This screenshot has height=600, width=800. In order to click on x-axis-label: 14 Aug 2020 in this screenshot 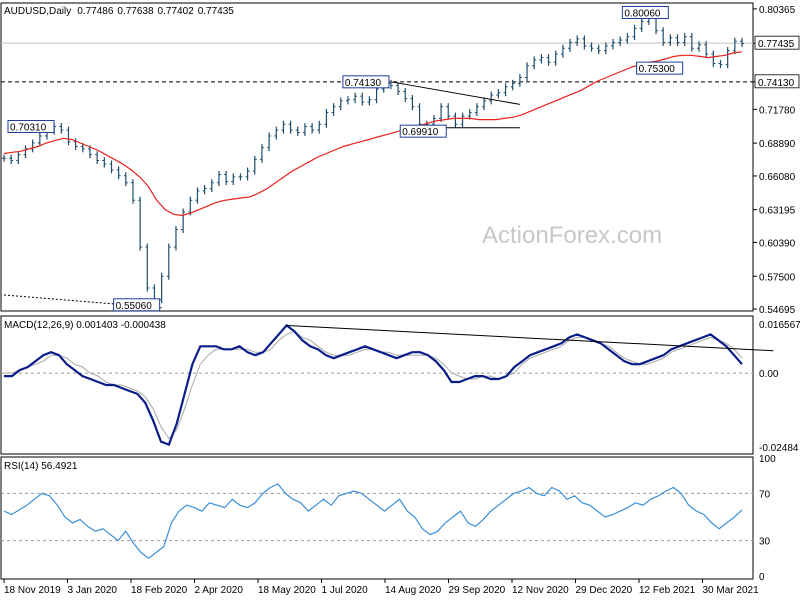, I will do `click(413, 590)`.